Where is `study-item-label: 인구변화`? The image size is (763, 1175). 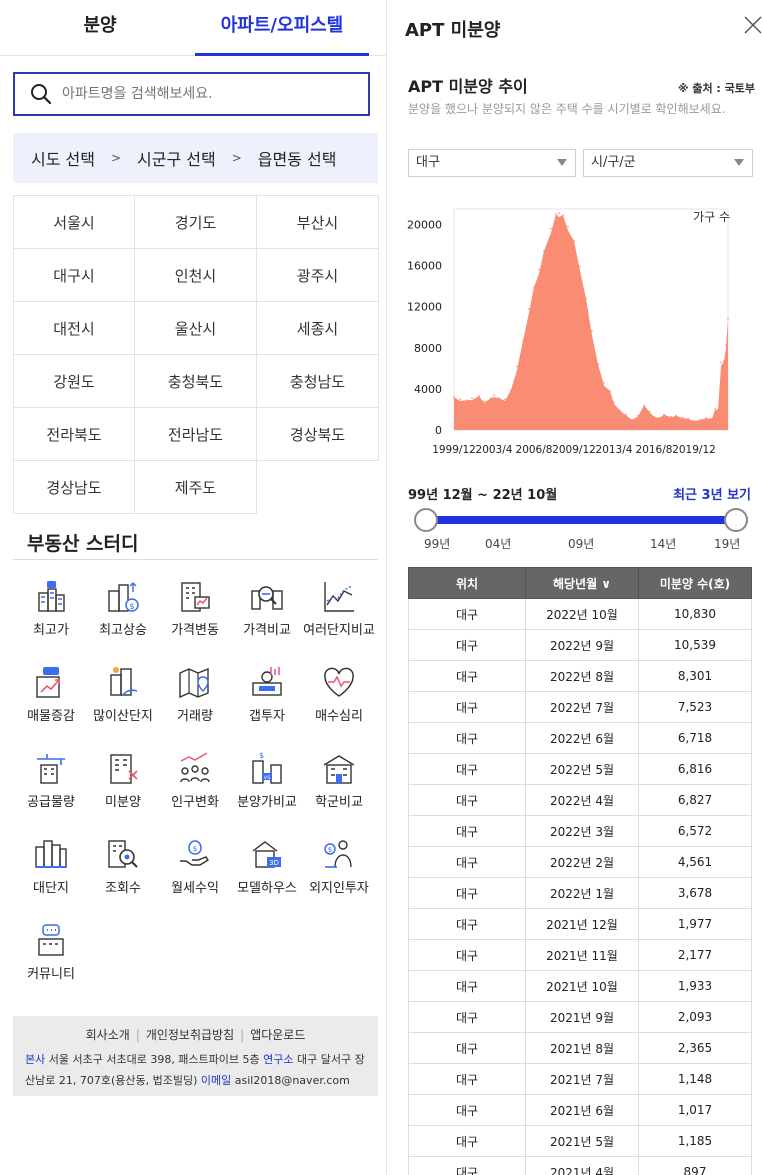 study-item-label: 인구변화 is located at coordinates (195, 802).